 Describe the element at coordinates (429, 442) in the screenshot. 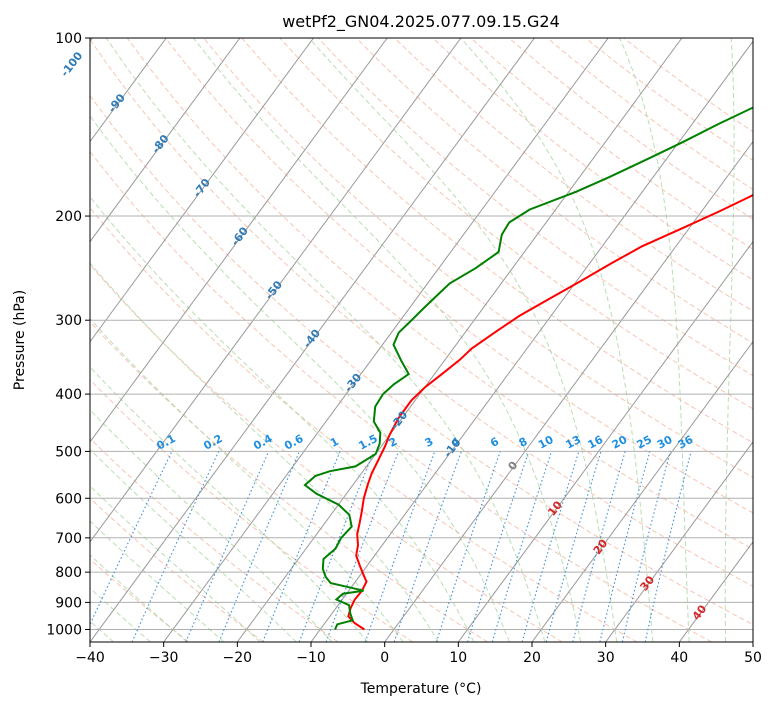

I see `mixing-ratio-label: 3` at that location.